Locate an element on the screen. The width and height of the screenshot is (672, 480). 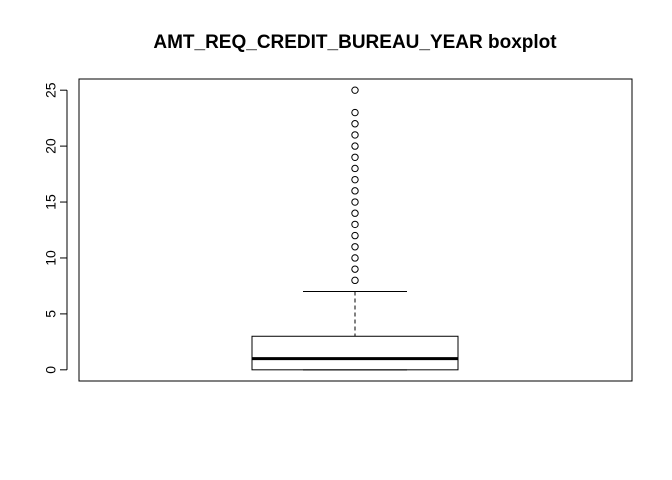
box-plot is located at coordinates (355, 331).